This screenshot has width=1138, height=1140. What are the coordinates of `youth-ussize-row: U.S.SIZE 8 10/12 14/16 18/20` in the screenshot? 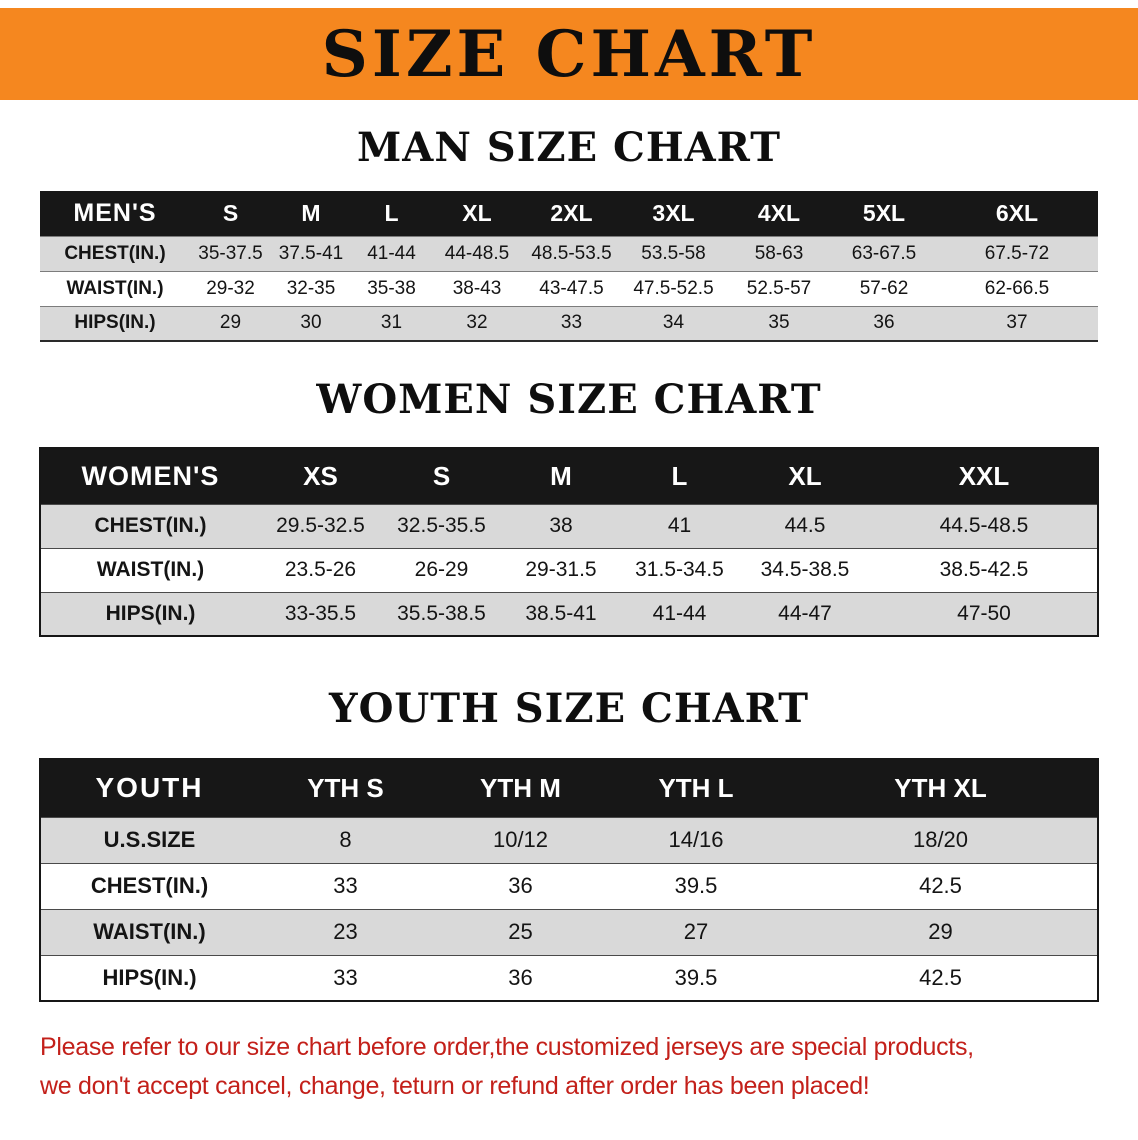 It's located at (569, 840).